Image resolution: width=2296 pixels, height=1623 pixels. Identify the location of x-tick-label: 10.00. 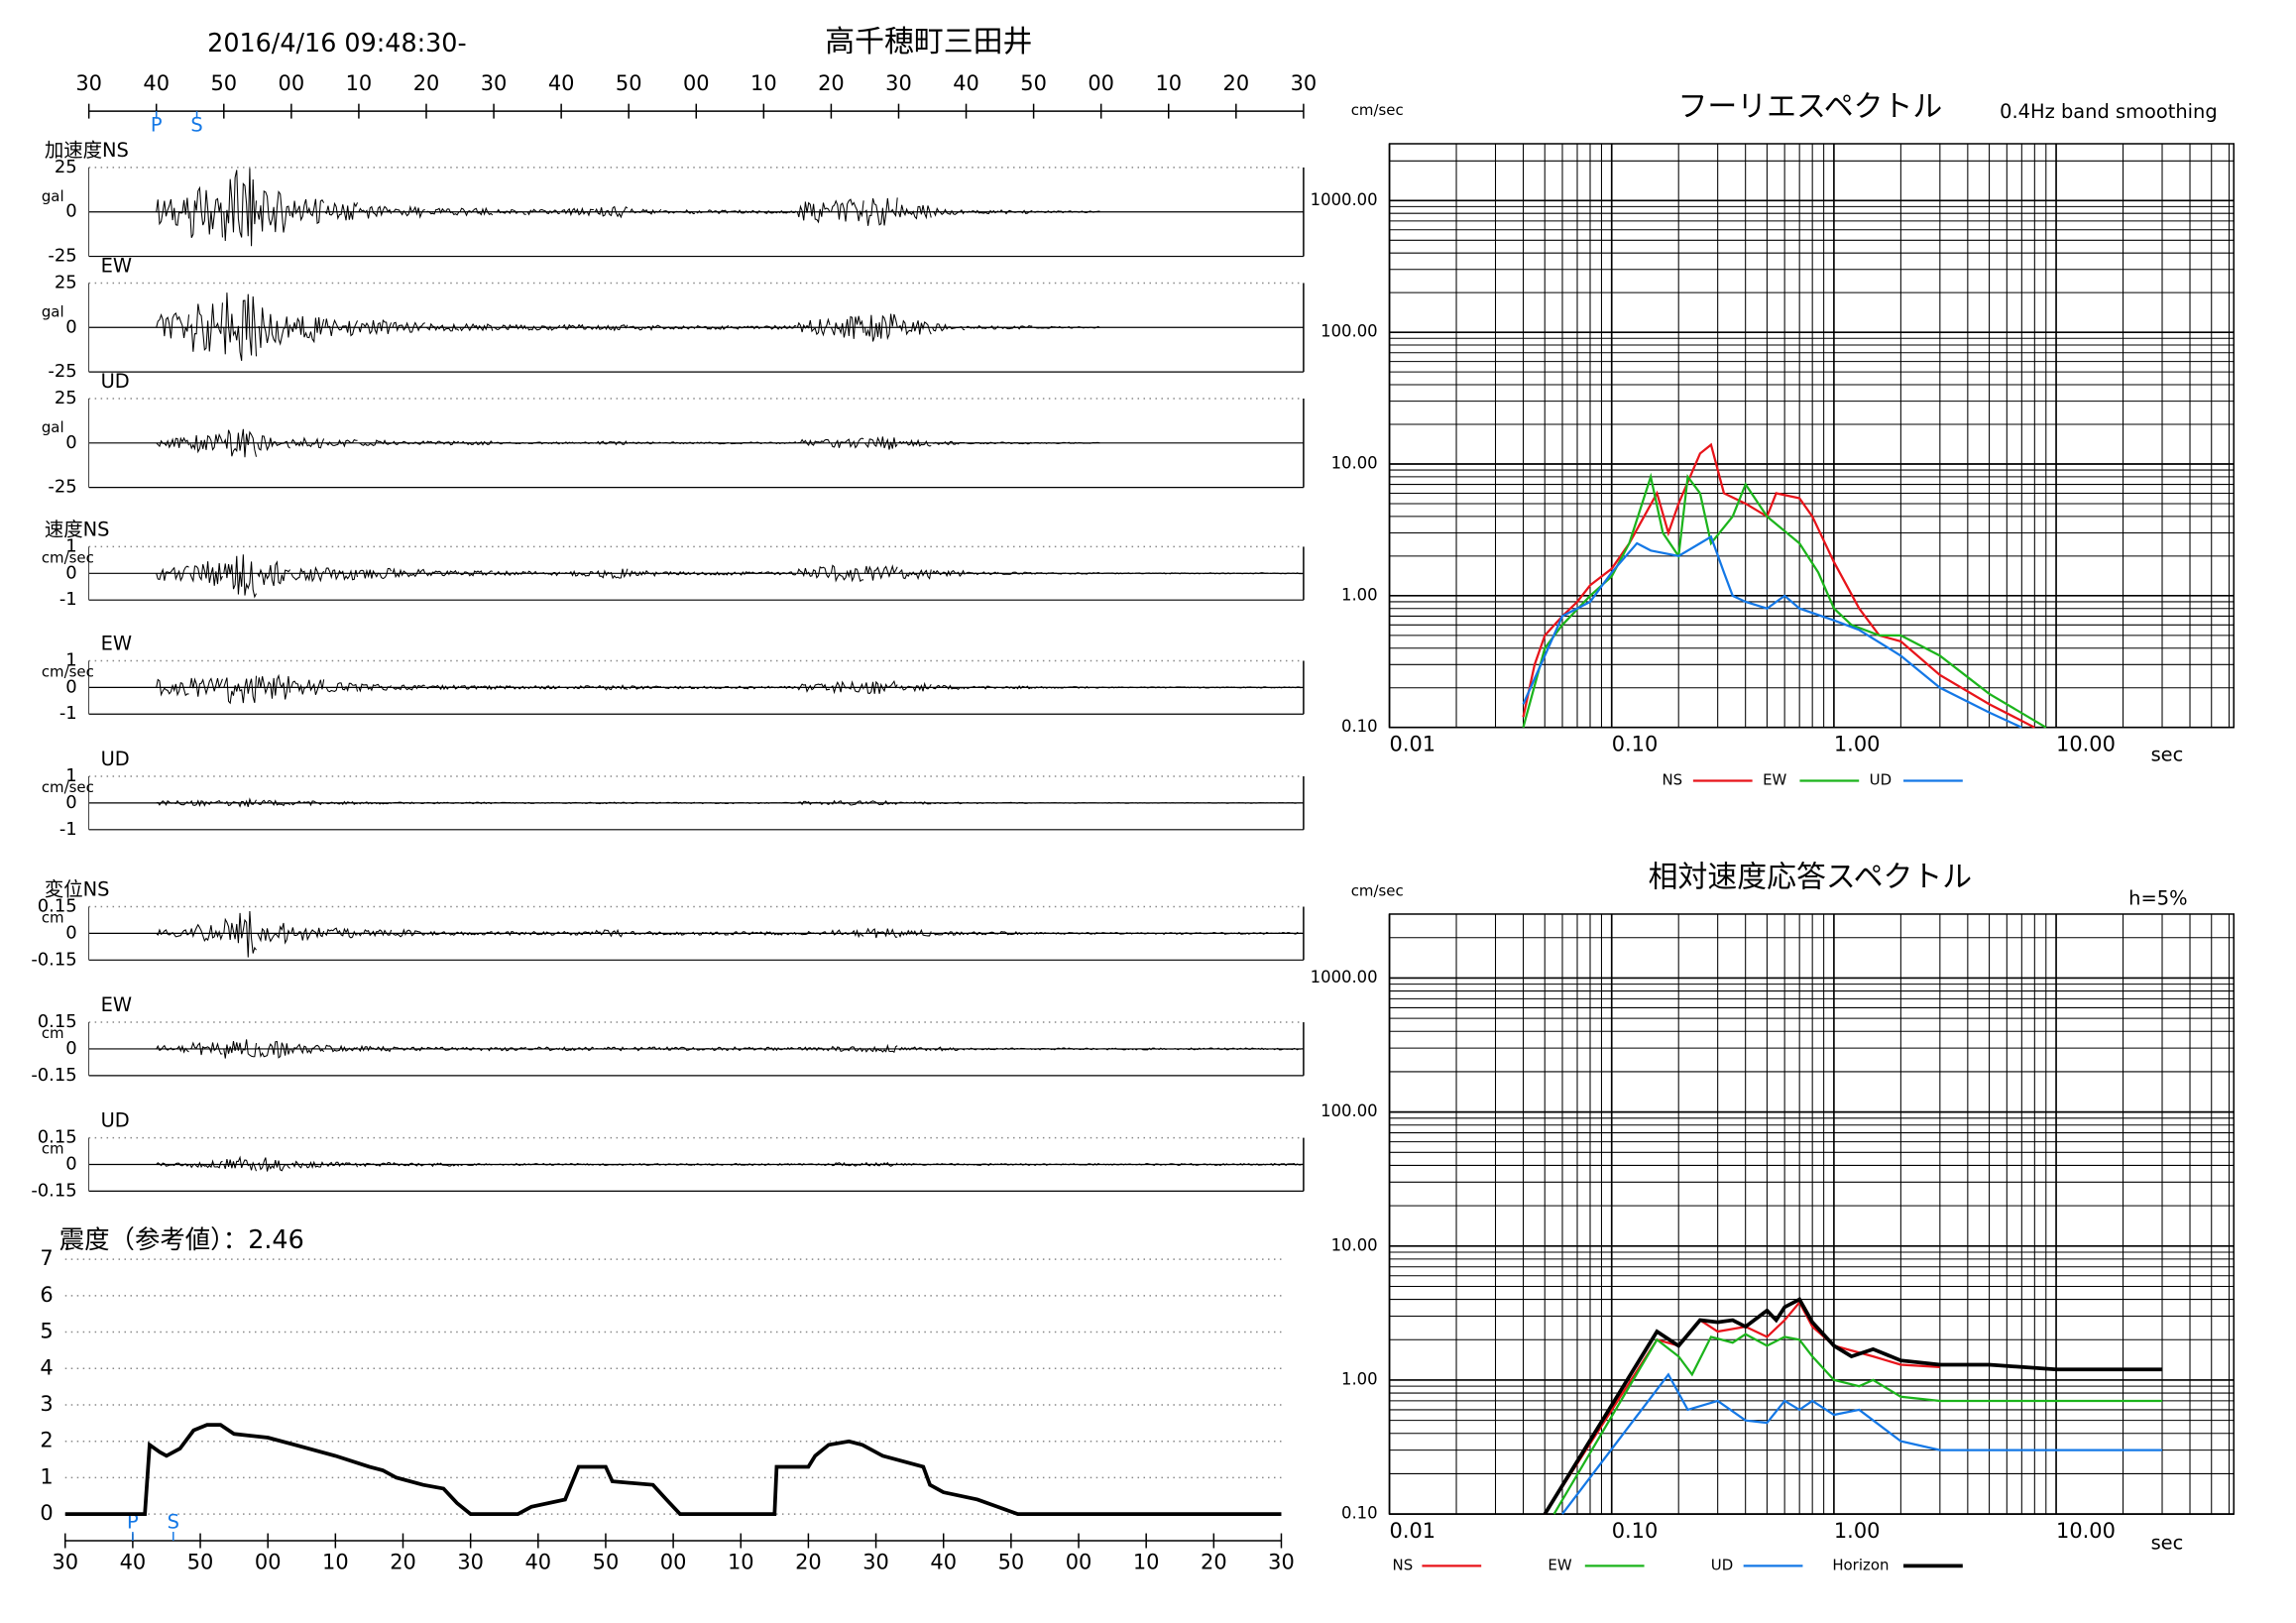
(2086, 1531).